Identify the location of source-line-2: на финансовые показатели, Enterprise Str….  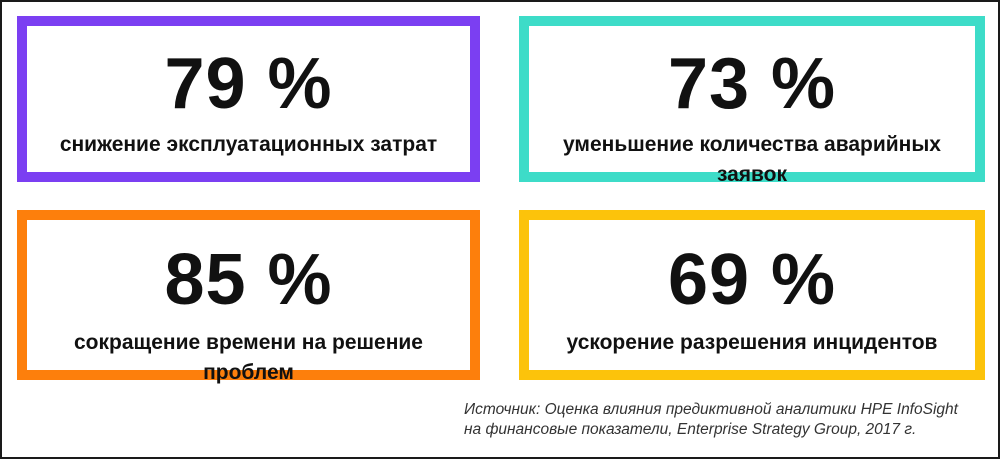
(690, 429).